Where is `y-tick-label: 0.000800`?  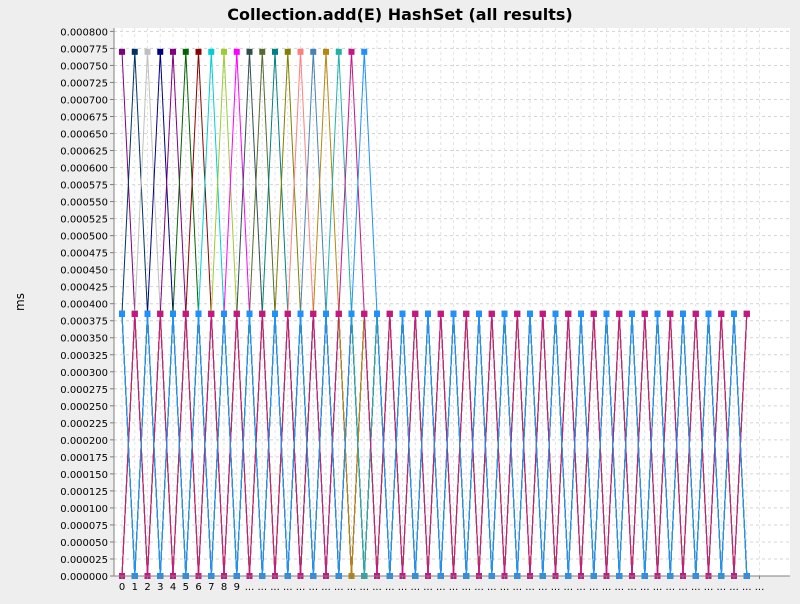 y-tick-label: 0.000800 is located at coordinates (84, 32).